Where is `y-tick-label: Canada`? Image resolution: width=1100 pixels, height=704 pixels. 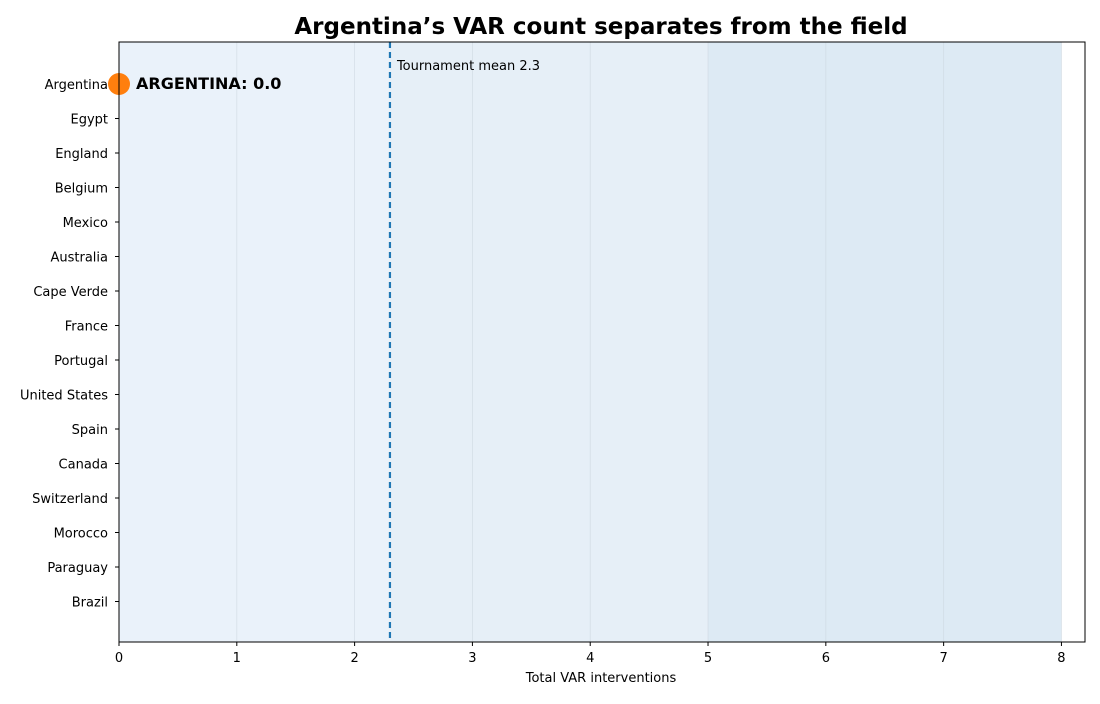 y-tick-label: Canada is located at coordinates (83, 465).